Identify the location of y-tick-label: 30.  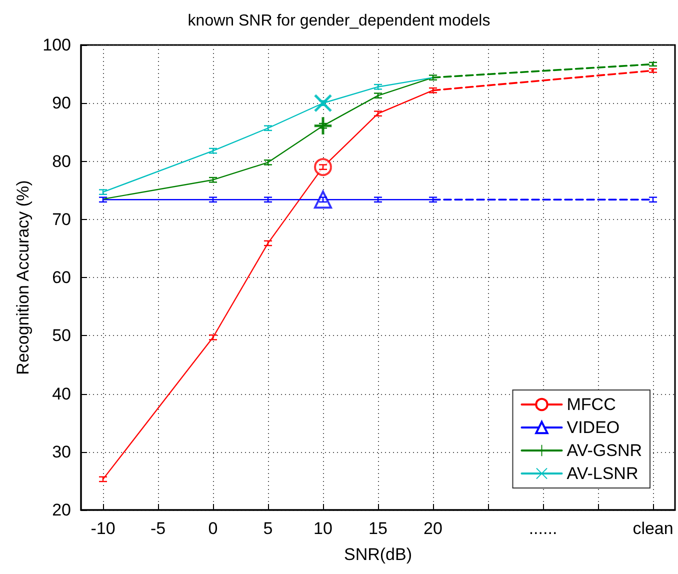
(61, 452).